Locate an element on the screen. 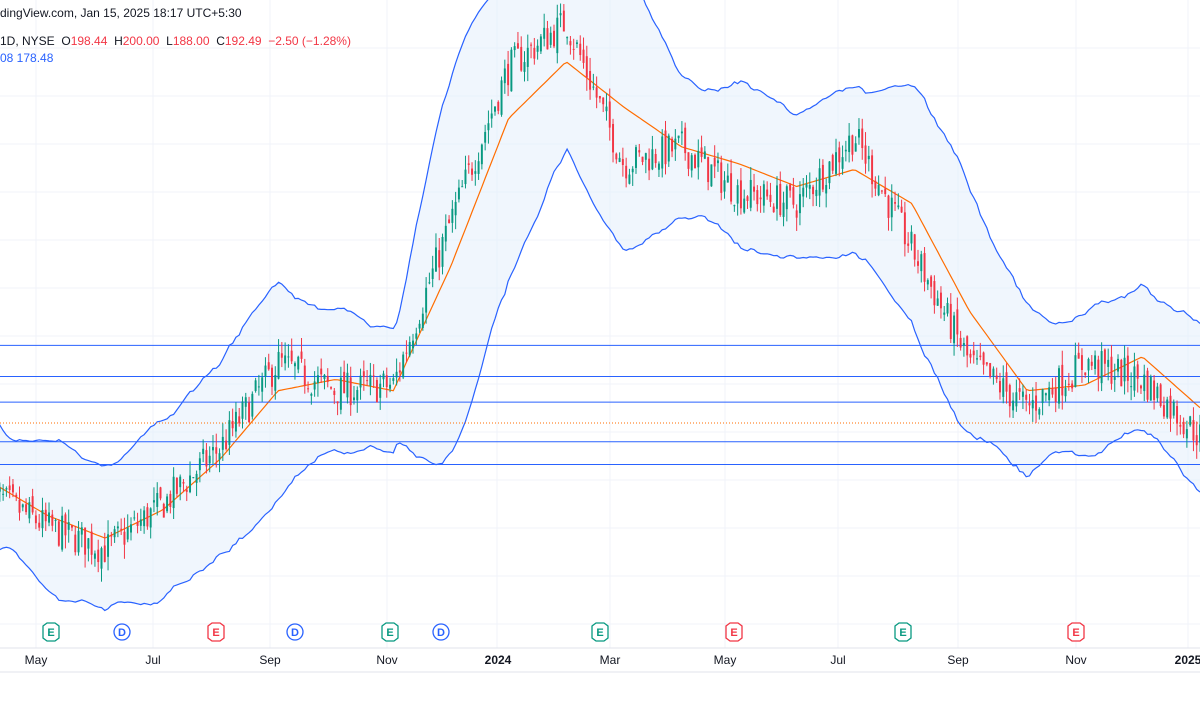 The height and width of the screenshot is (708, 1200). change-value: −2.50 (−1.28%) is located at coordinates (309, 41).